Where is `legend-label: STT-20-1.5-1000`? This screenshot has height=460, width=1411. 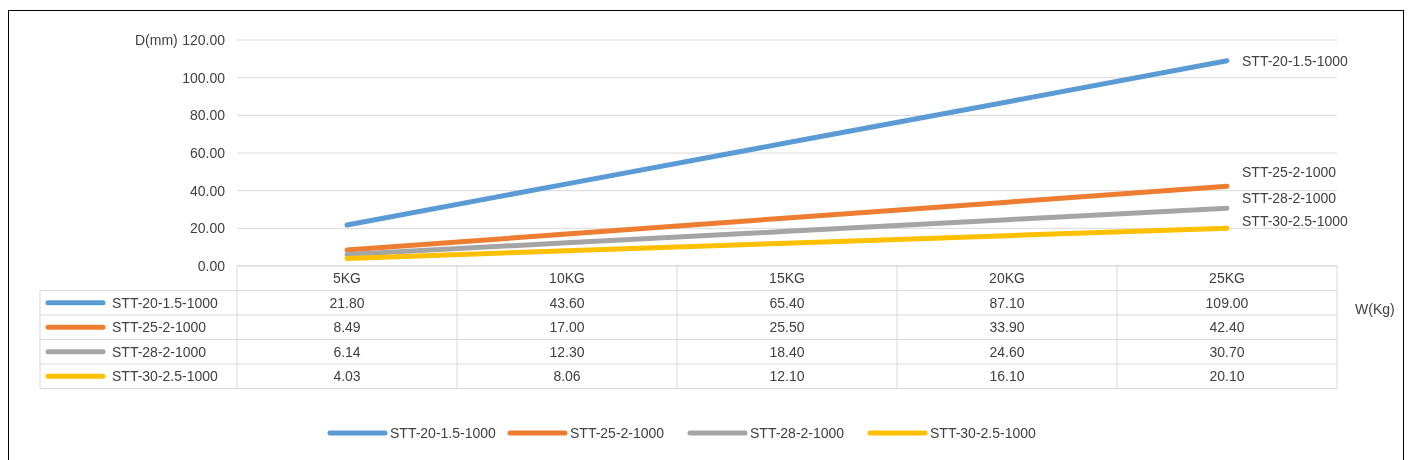
legend-label: STT-20-1.5-1000 is located at coordinates (165, 302).